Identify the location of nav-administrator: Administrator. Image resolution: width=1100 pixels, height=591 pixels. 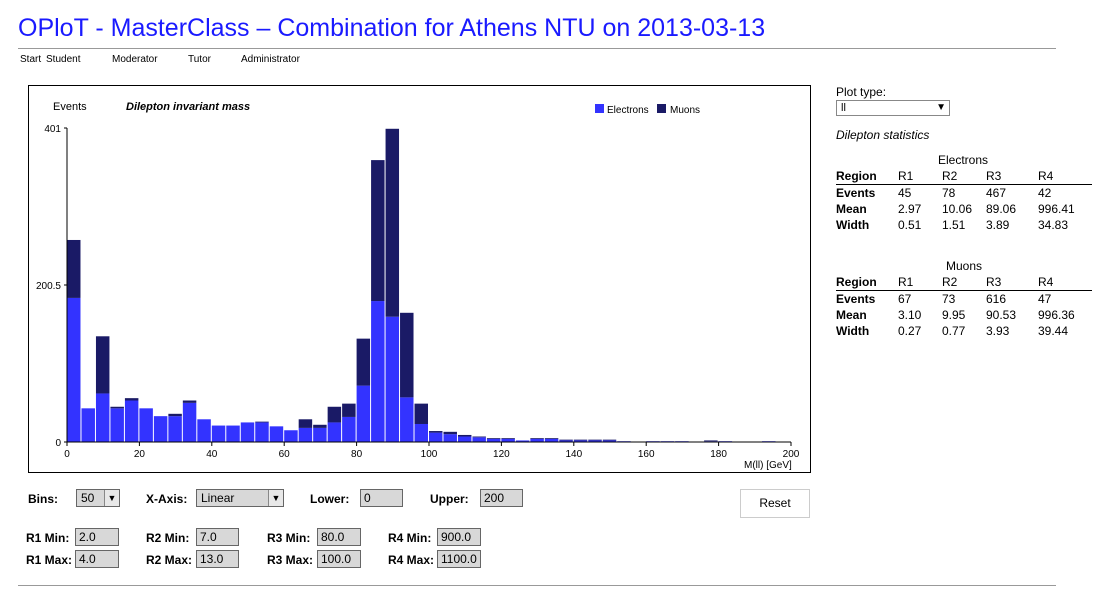
(270, 59).